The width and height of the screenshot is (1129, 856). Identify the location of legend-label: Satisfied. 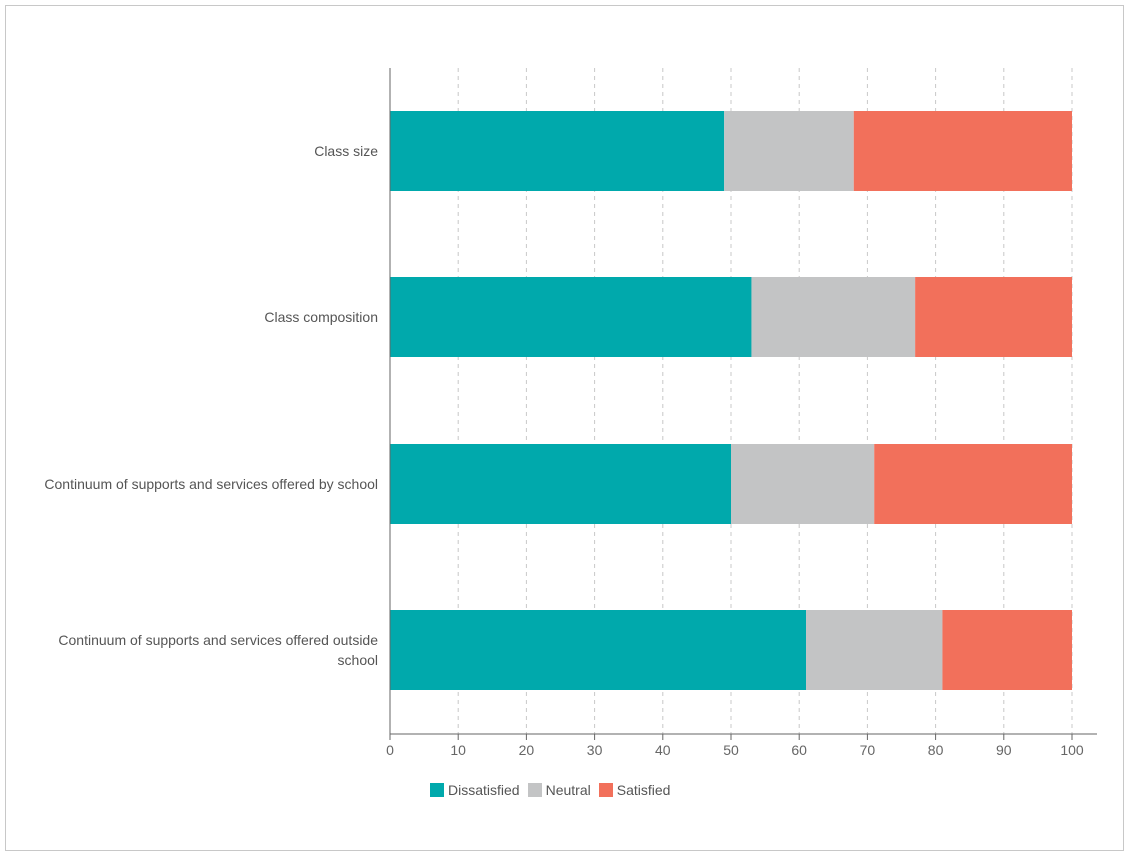
(643, 790).